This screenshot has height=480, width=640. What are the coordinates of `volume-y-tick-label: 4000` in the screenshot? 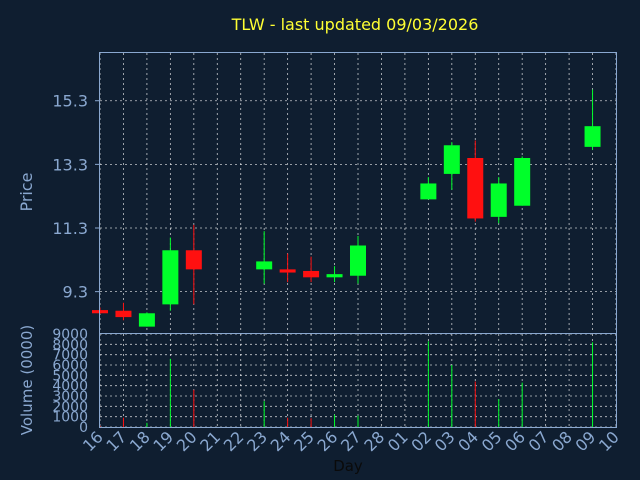 It's located at (70, 387).